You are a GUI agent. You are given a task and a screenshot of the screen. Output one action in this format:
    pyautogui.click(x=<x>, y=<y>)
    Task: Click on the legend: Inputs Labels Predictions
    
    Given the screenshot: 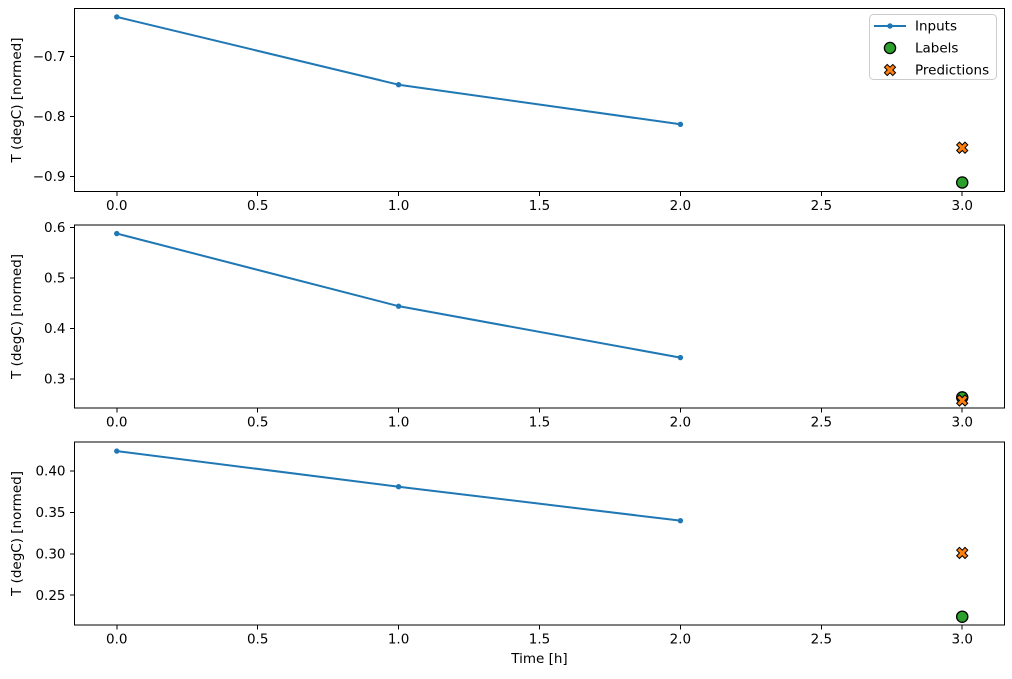 What is the action you would take?
    pyautogui.click(x=933, y=47)
    